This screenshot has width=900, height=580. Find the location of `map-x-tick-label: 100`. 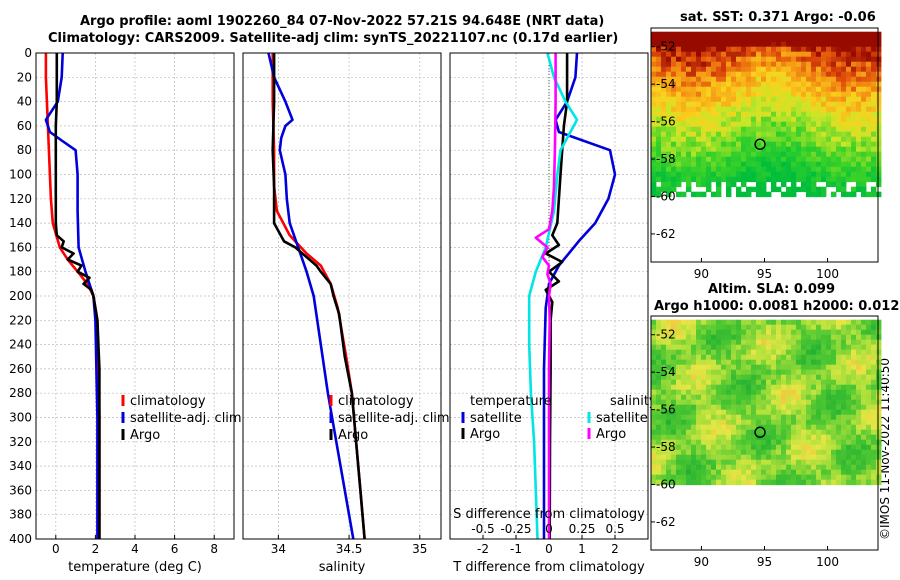

map-x-tick-label: 100 is located at coordinates (827, 562).